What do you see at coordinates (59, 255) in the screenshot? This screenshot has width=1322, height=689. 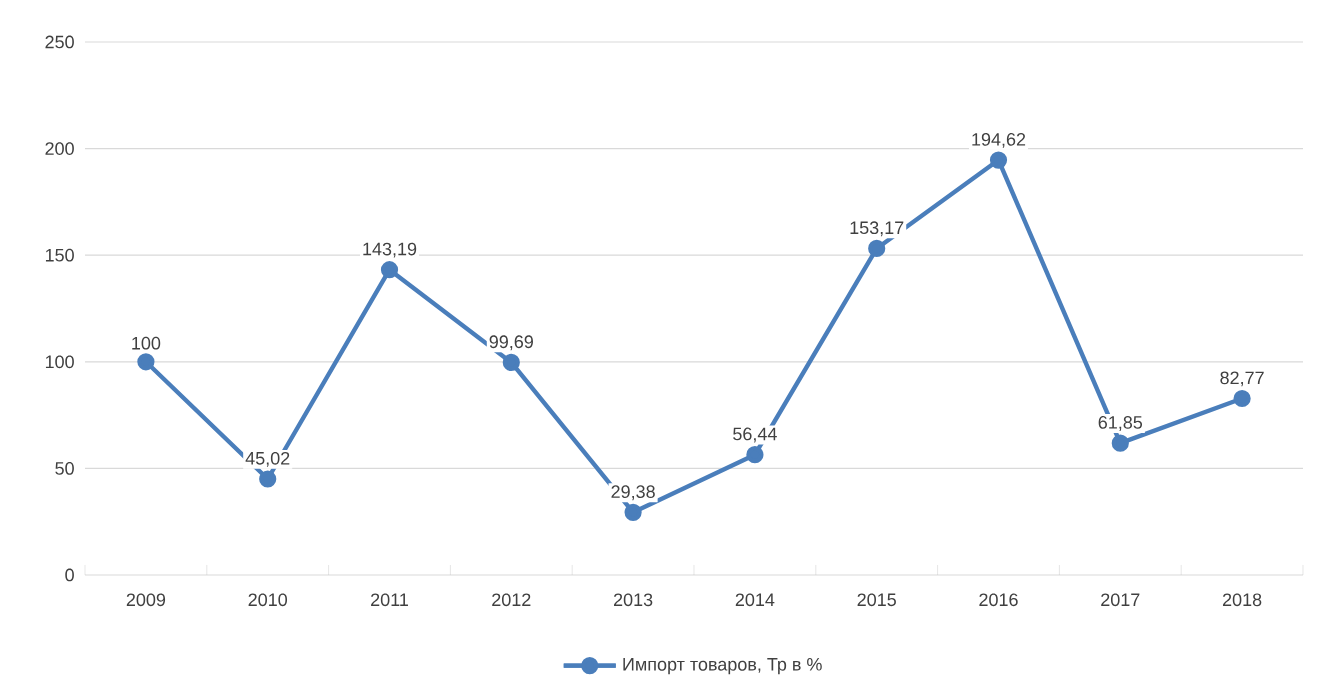 I see `y-tick-label: 150` at bounding box center [59, 255].